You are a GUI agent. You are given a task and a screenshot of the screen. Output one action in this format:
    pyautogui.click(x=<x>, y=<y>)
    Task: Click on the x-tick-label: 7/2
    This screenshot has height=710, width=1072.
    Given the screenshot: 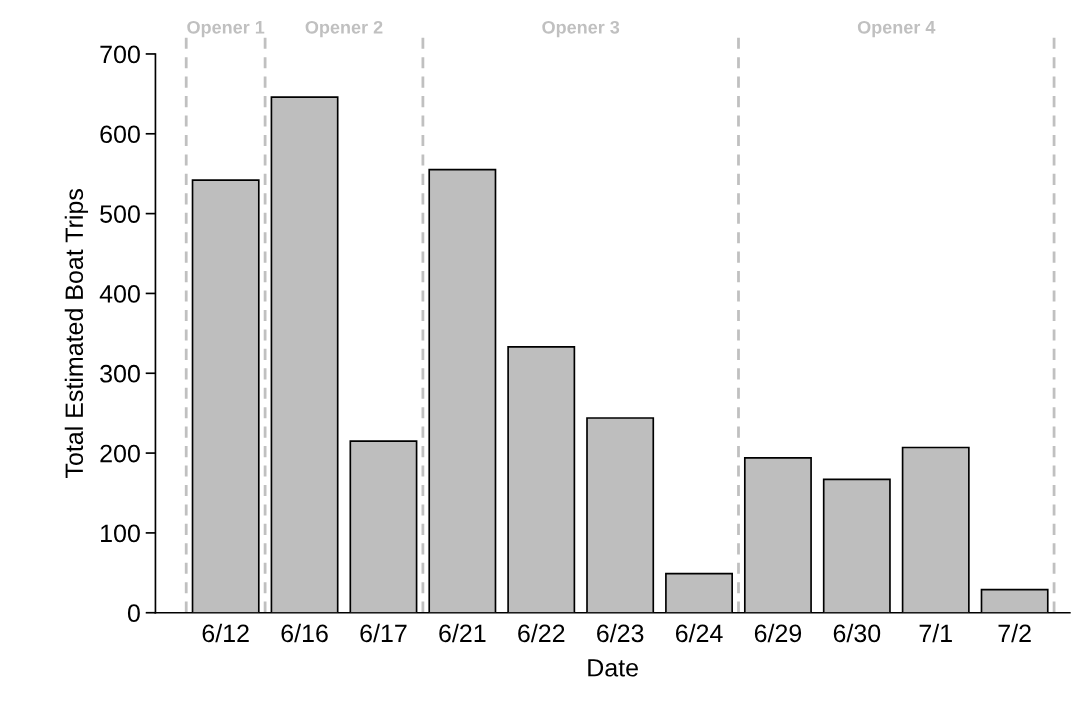 What is the action you would take?
    pyautogui.click(x=1014, y=633)
    